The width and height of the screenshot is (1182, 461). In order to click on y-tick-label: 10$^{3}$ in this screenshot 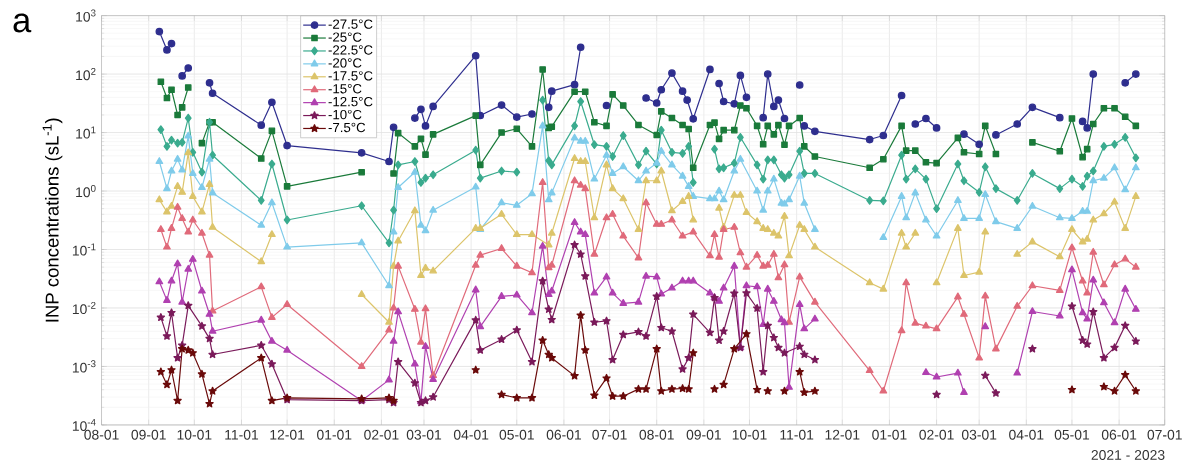, I will do `click(86, 15)`.